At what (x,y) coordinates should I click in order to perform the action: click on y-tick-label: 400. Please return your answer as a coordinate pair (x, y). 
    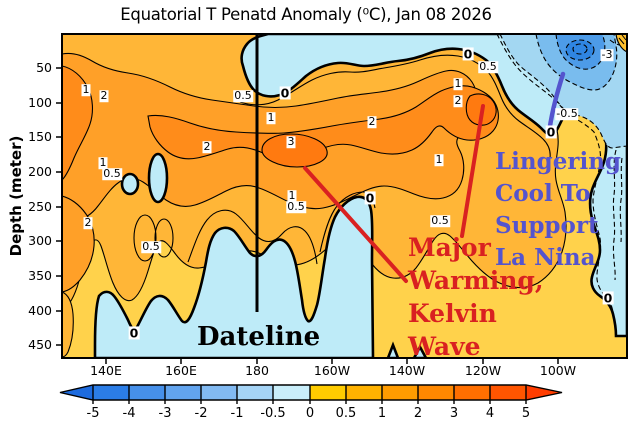
    Looking at the image, I should click on (40, 310).